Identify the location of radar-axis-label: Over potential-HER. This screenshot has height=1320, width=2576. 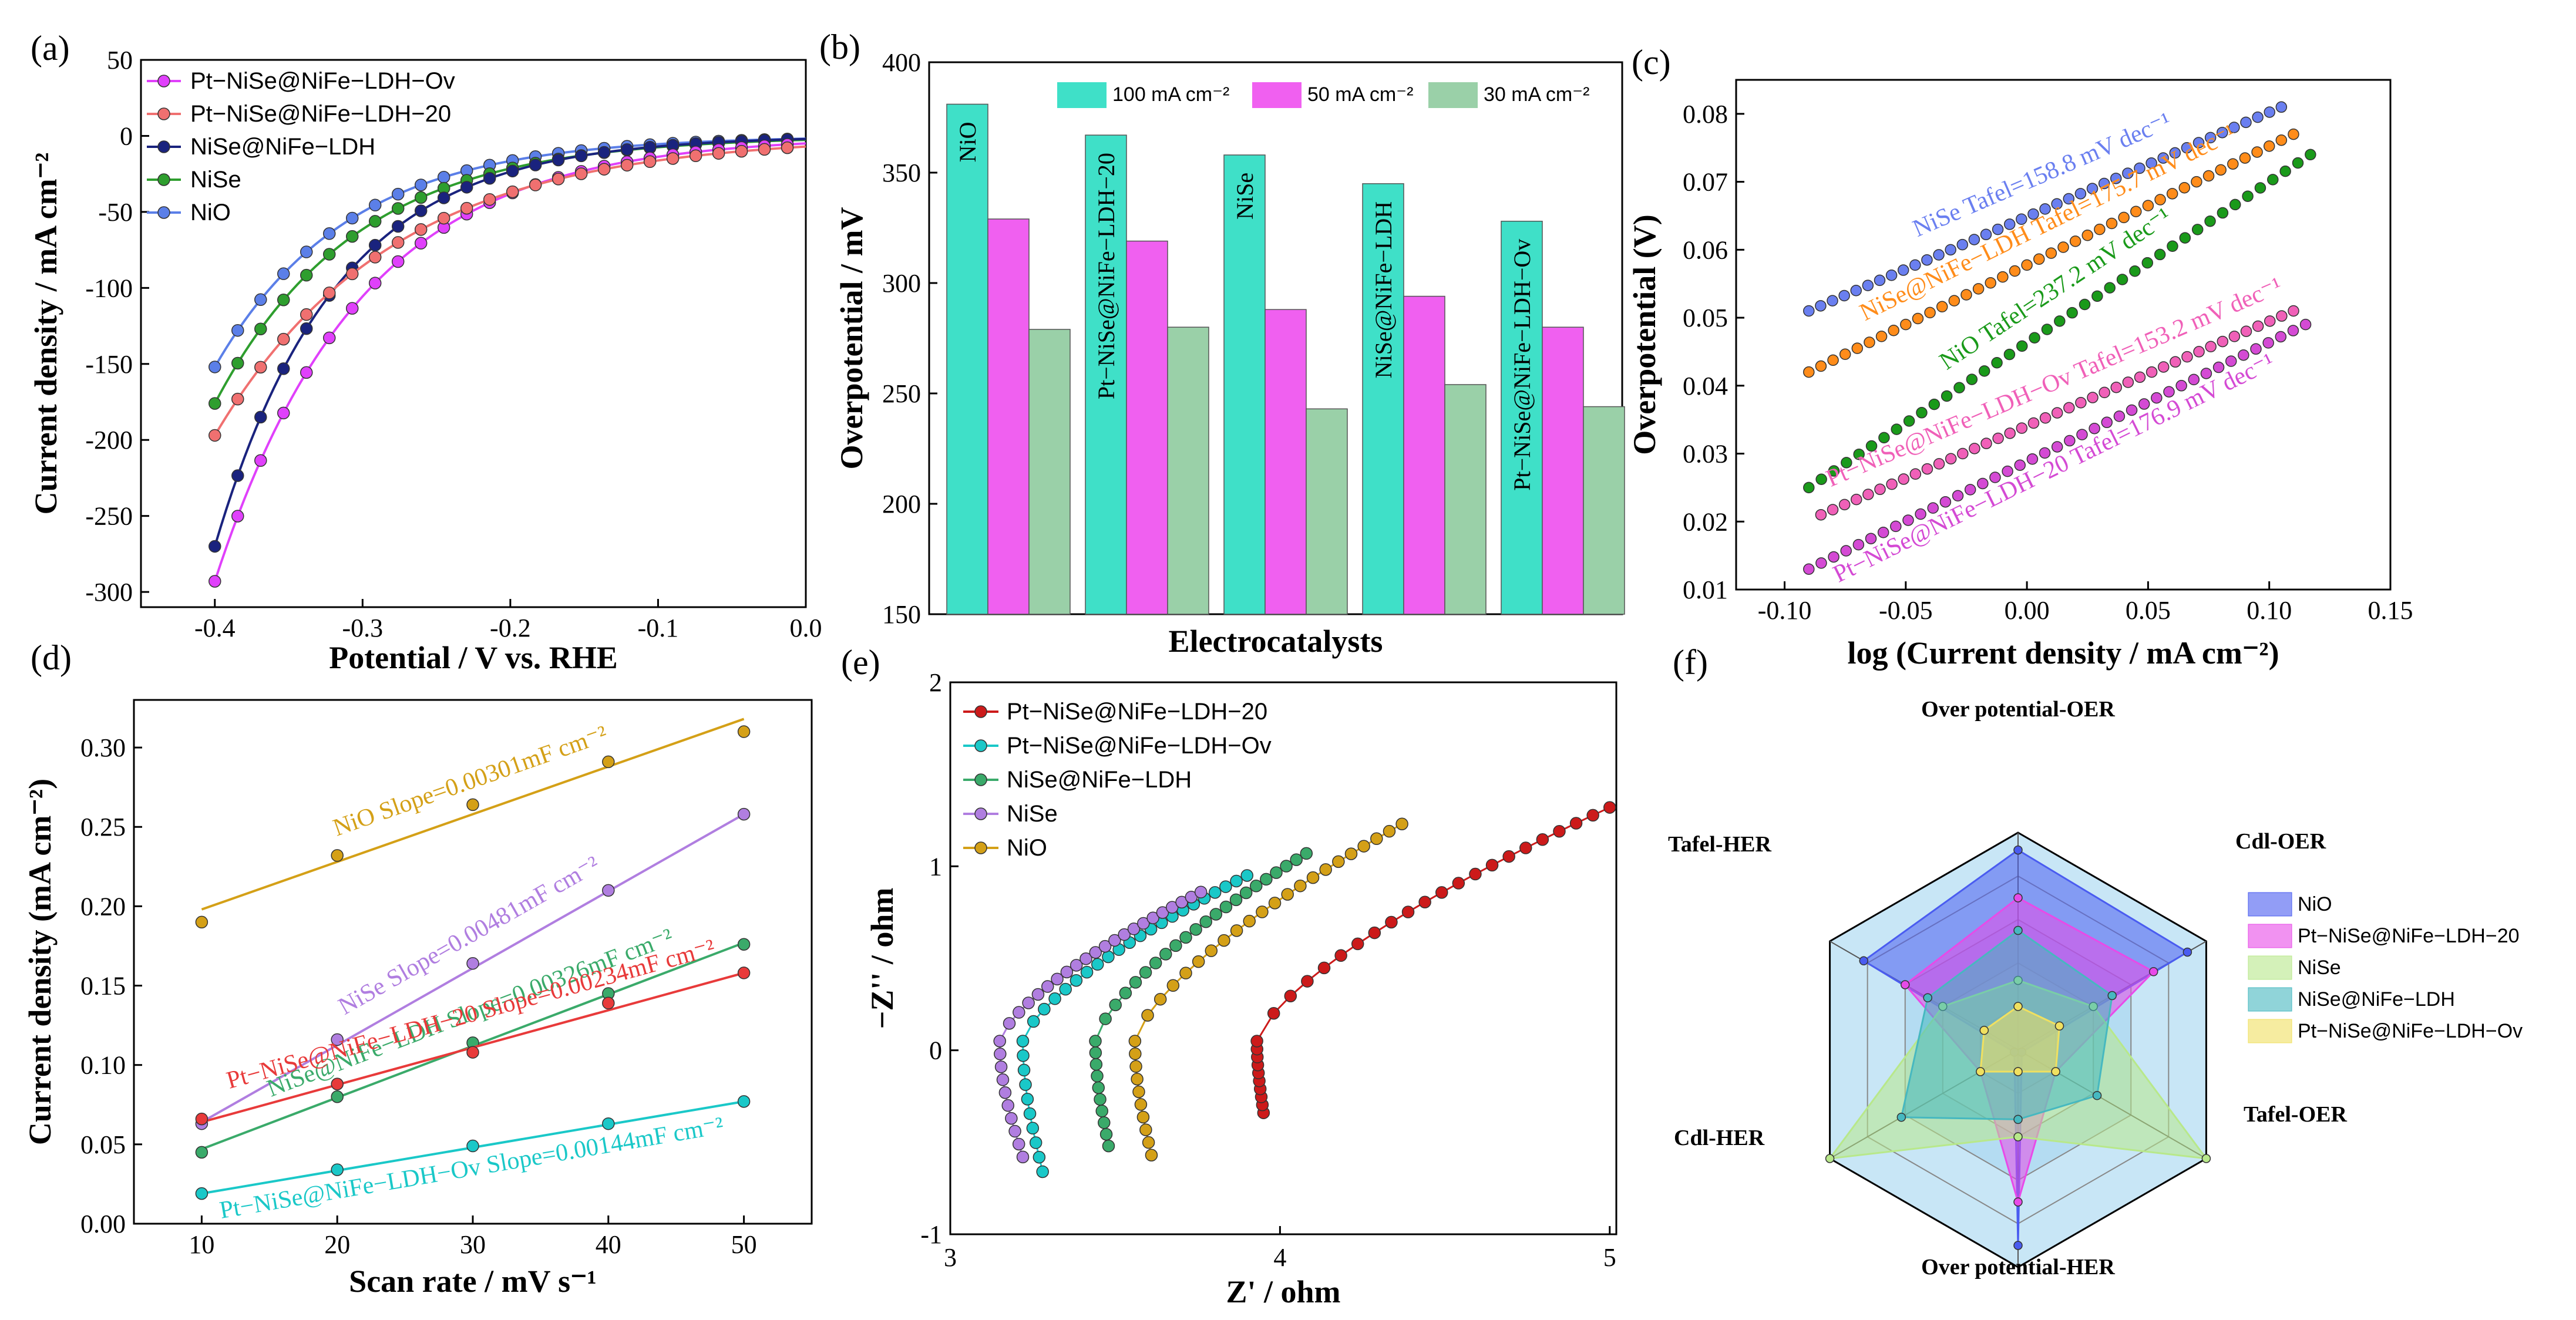
(2018, 1267).